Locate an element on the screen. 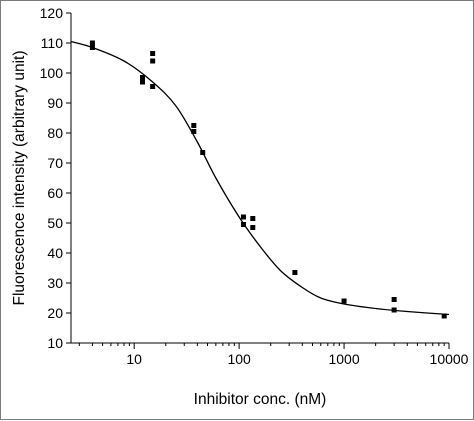 The height and width of the screenshot is (421, 474). y-tick-label: 60 is located at coordinates (55, 193).